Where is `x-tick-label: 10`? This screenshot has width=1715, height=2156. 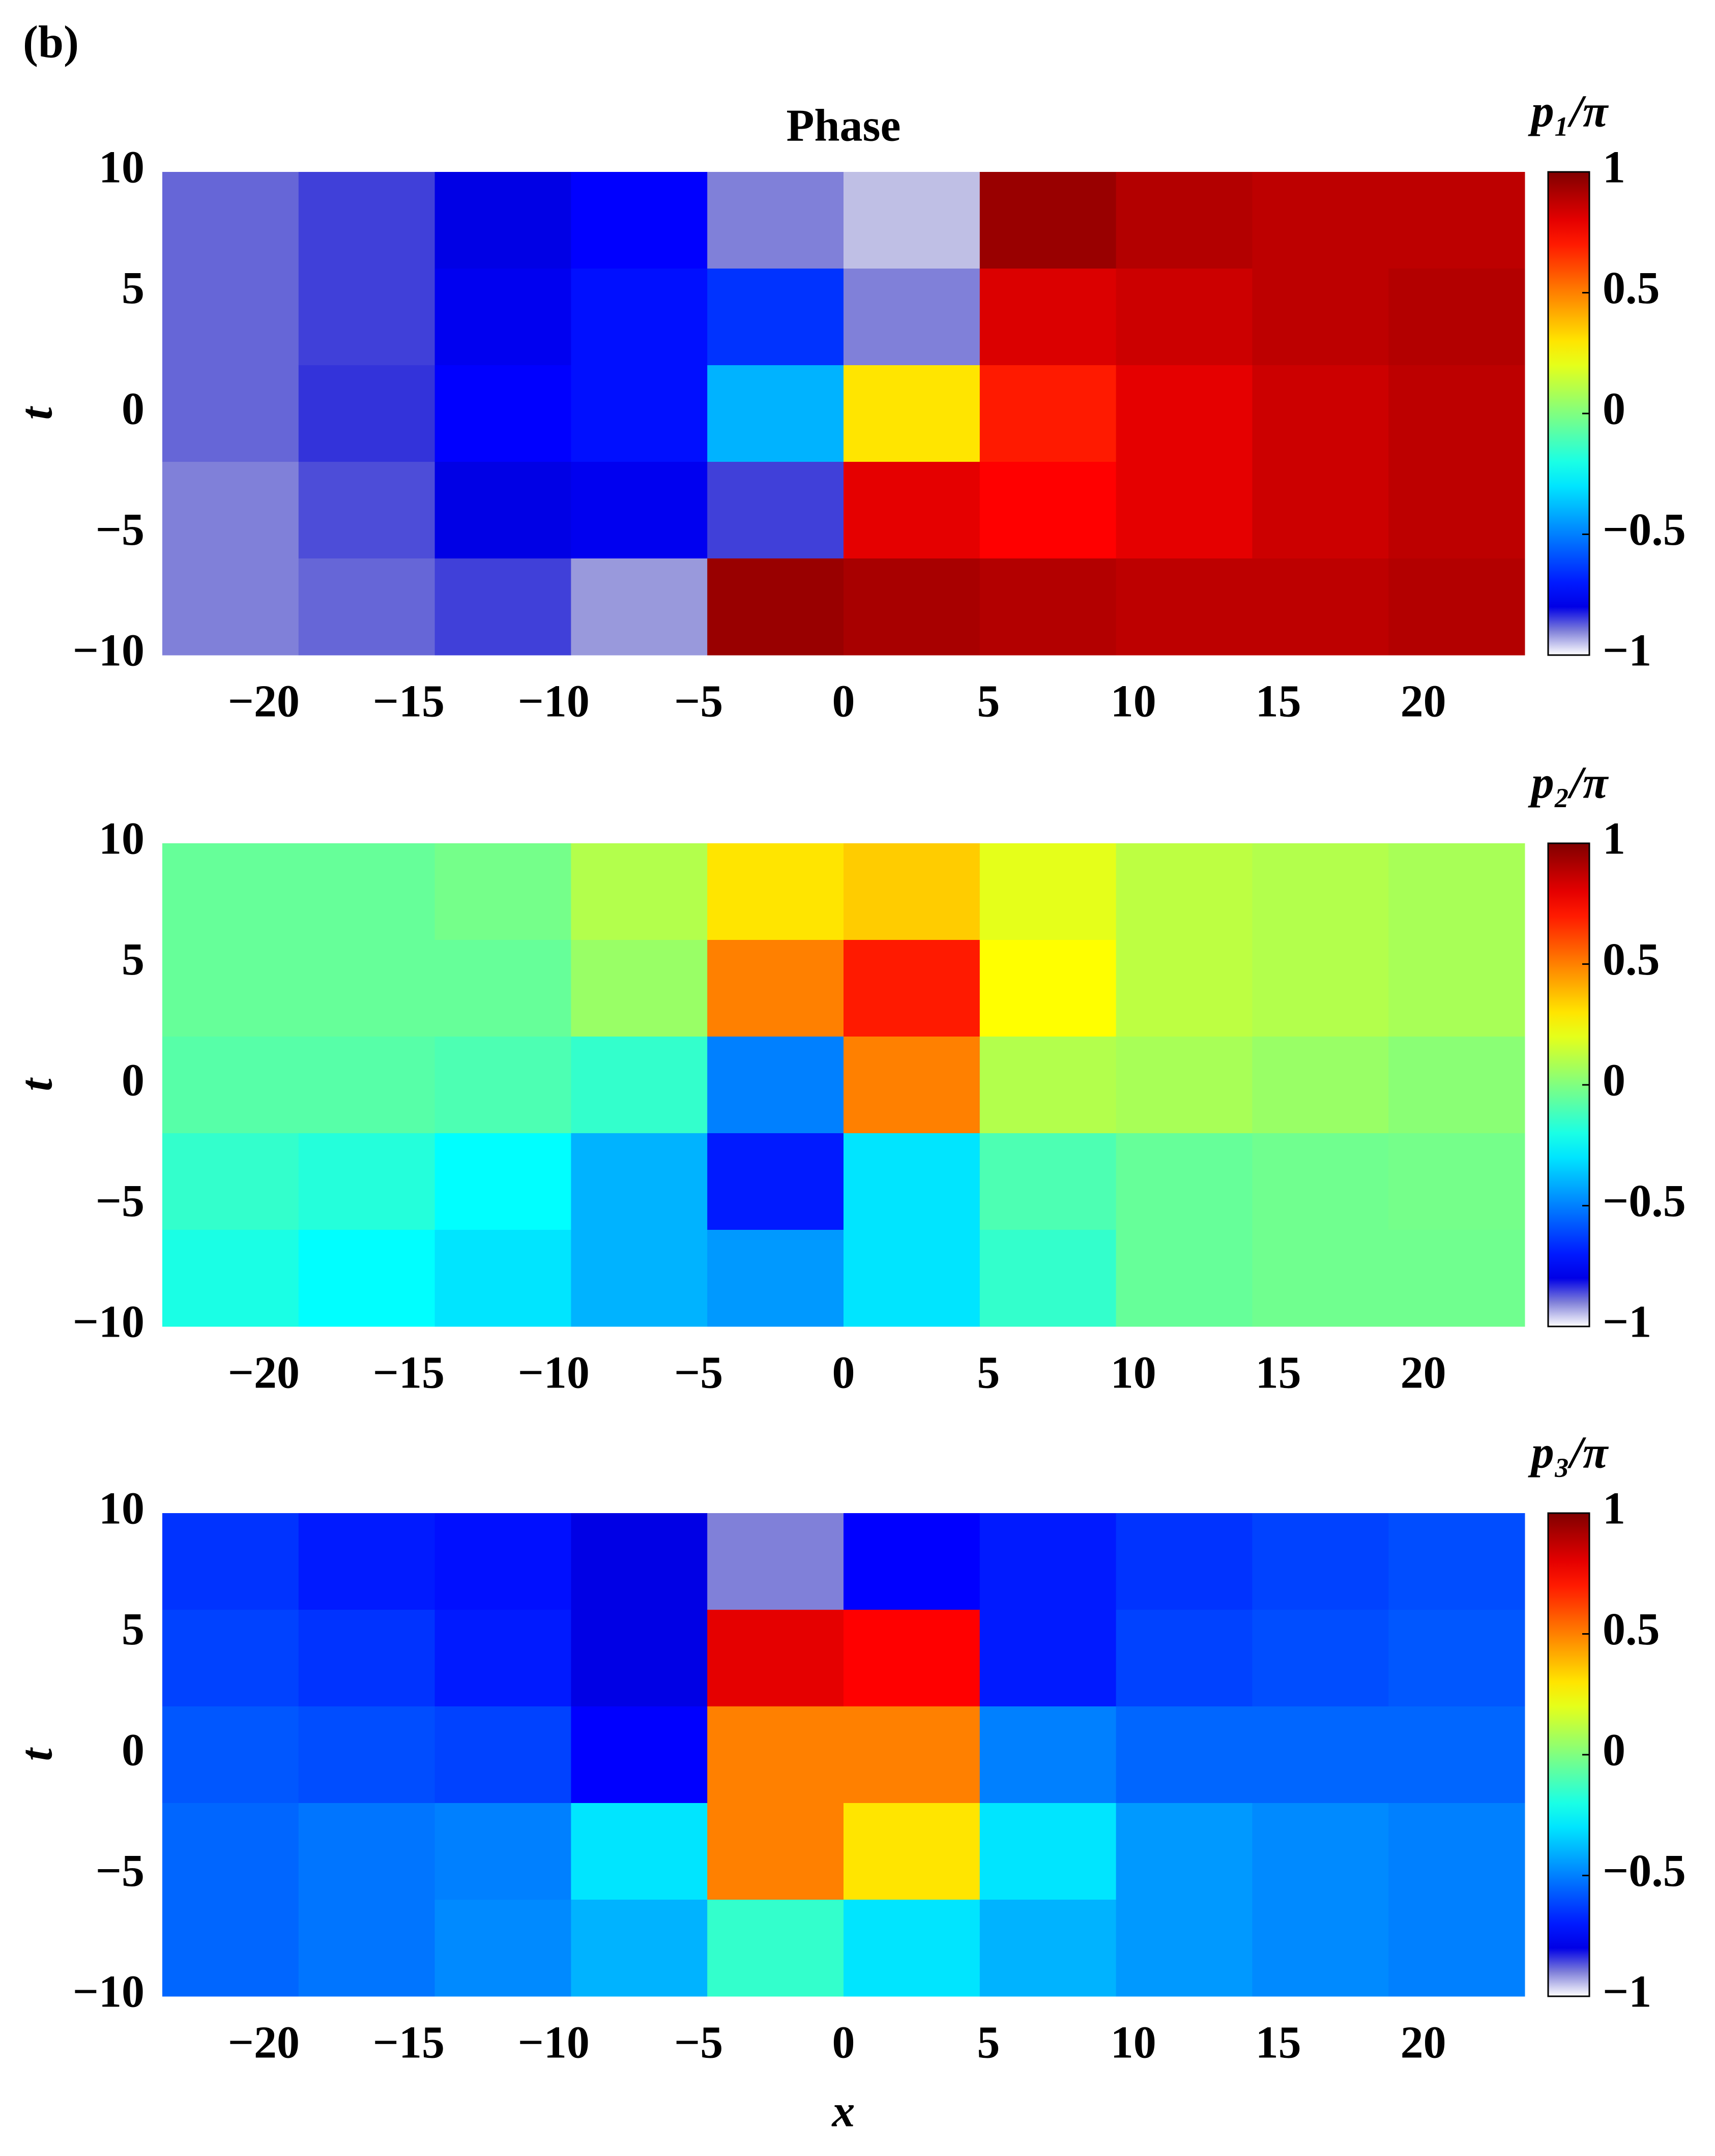
x-tick-label: 10 is located at coordinates (1134, 1373).